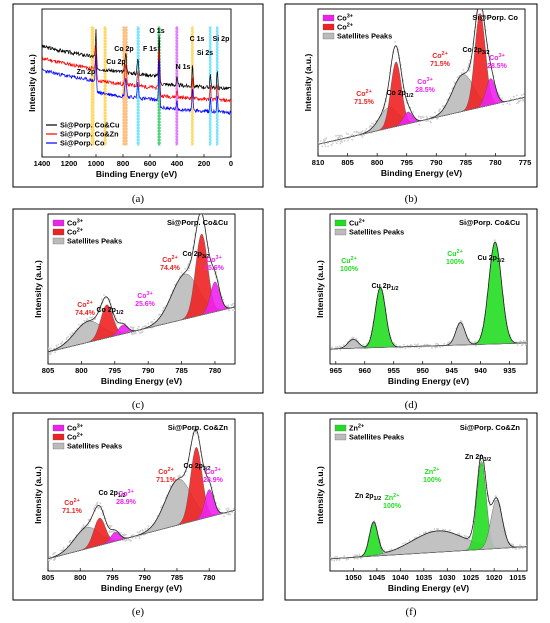  What do you see at coordinates (432, 471) in the screenshot?
I see `annotation-species: Zn2+` at bounding box center [432, 471].